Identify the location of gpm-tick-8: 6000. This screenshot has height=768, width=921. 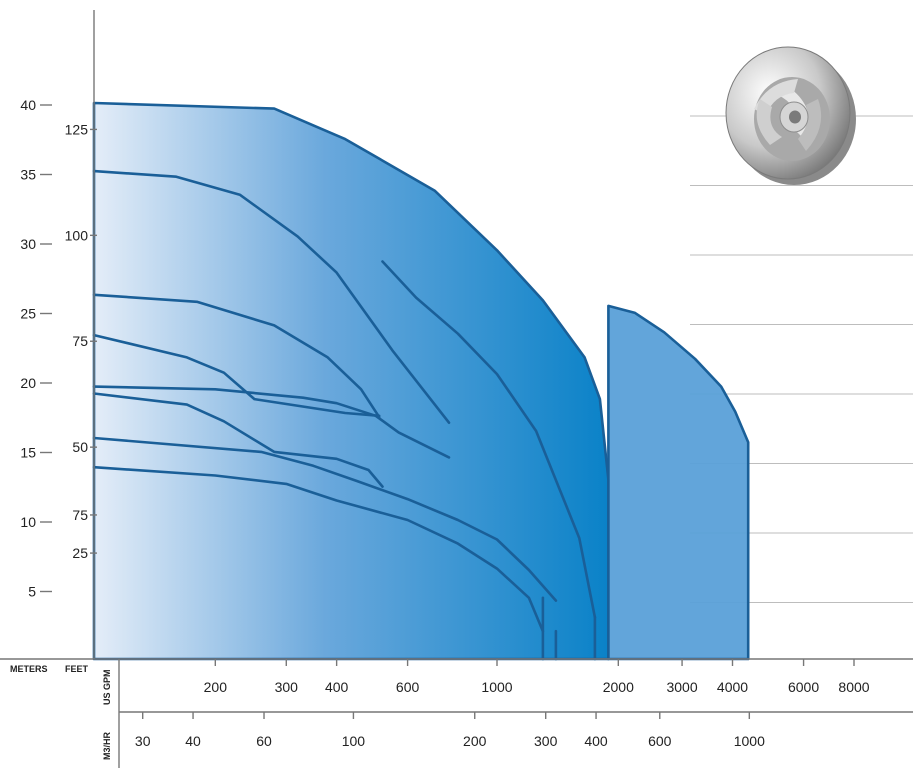
(803, 687).